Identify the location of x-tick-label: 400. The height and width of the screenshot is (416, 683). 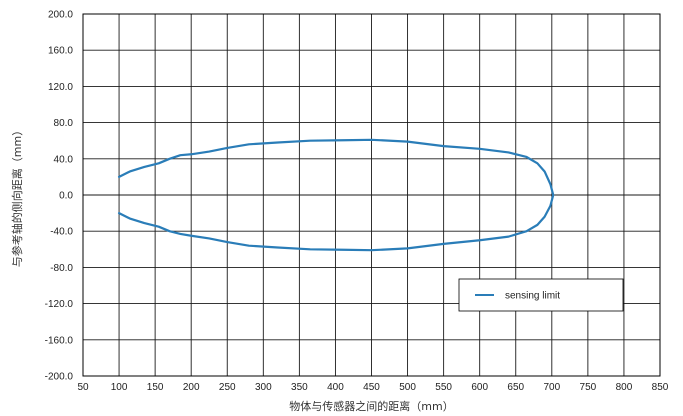
(335, 387).